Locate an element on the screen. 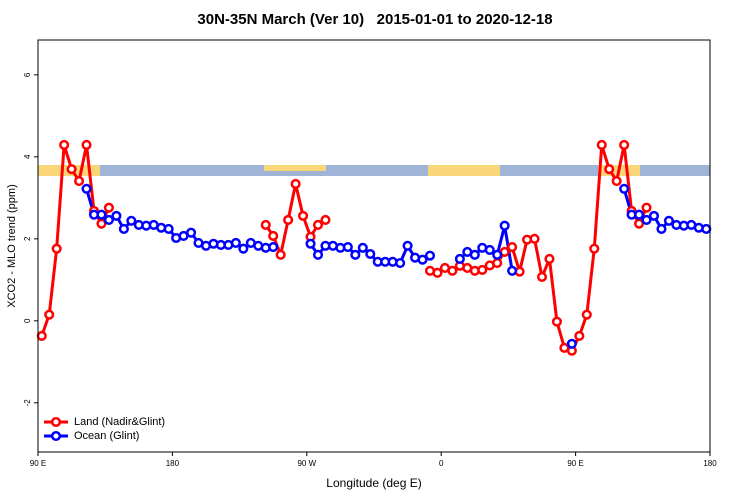 Image resolution: width=750 pixels, height=500 pixels. legend-label: Land (Nadir&Glint) is located at coordinates (119, 422).